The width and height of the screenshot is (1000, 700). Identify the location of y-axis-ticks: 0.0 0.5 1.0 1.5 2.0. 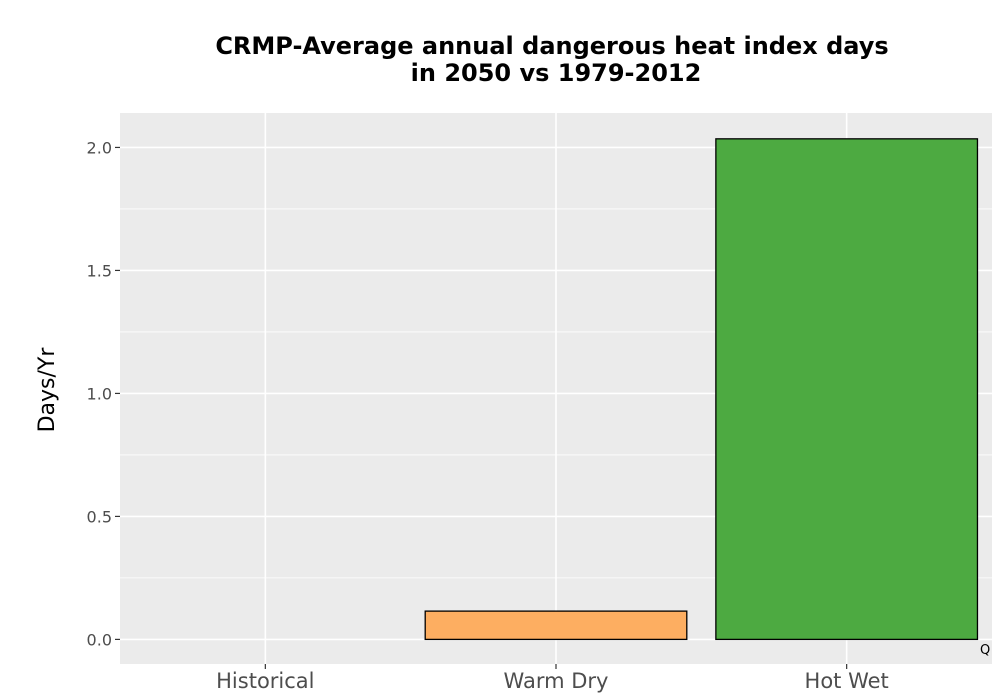
(103, 393).